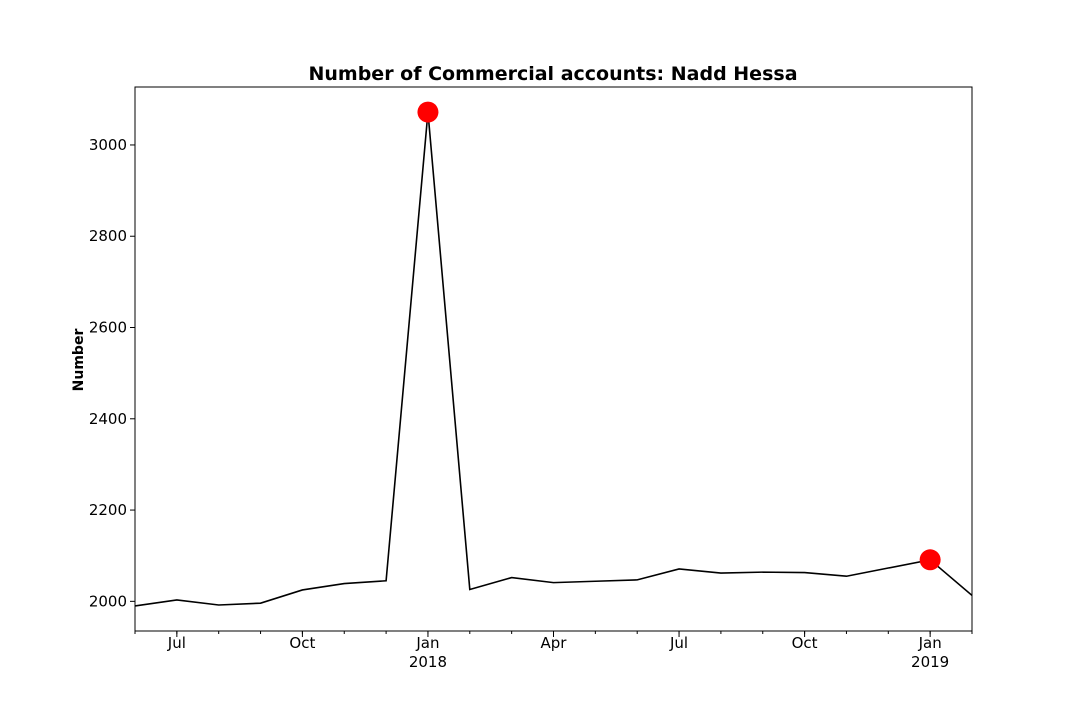 This screenshot has height=720, width=1080. Describe the element at coordinates (108, 510) in the screenshot. I see `y-tick-label: 2200` at that location.